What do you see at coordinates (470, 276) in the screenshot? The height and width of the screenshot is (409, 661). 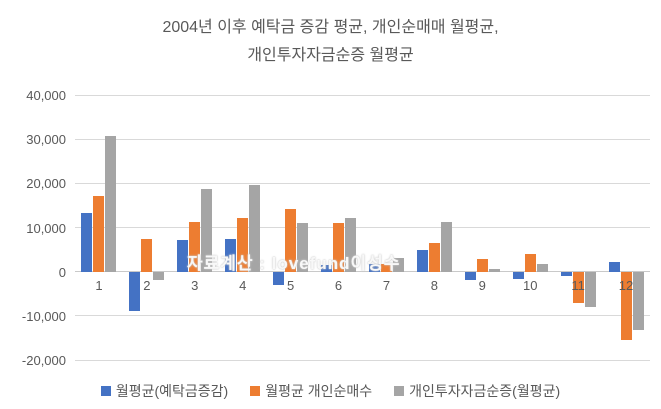 I see `bar-month9-series0` at bounding box center [470, 276].